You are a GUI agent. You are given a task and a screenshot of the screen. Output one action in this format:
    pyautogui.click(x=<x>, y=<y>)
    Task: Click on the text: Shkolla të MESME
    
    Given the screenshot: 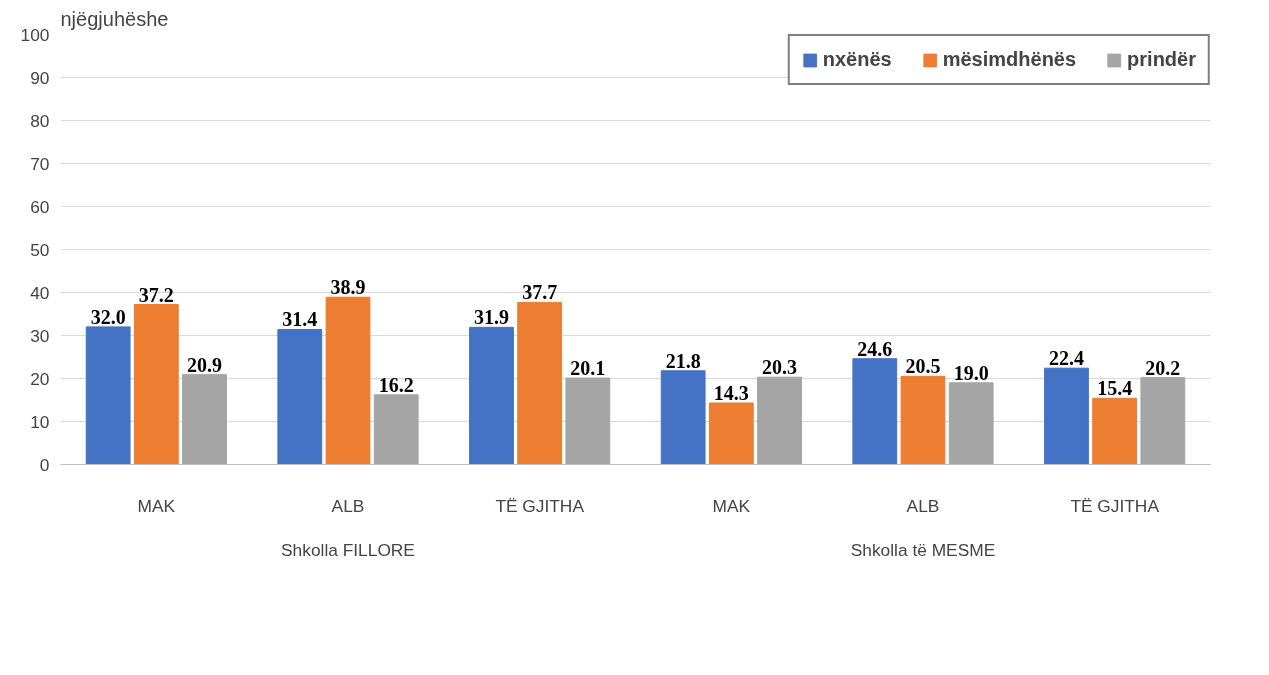 What is the action you would take?
    pyautogui.click(x=923, y=549)
    